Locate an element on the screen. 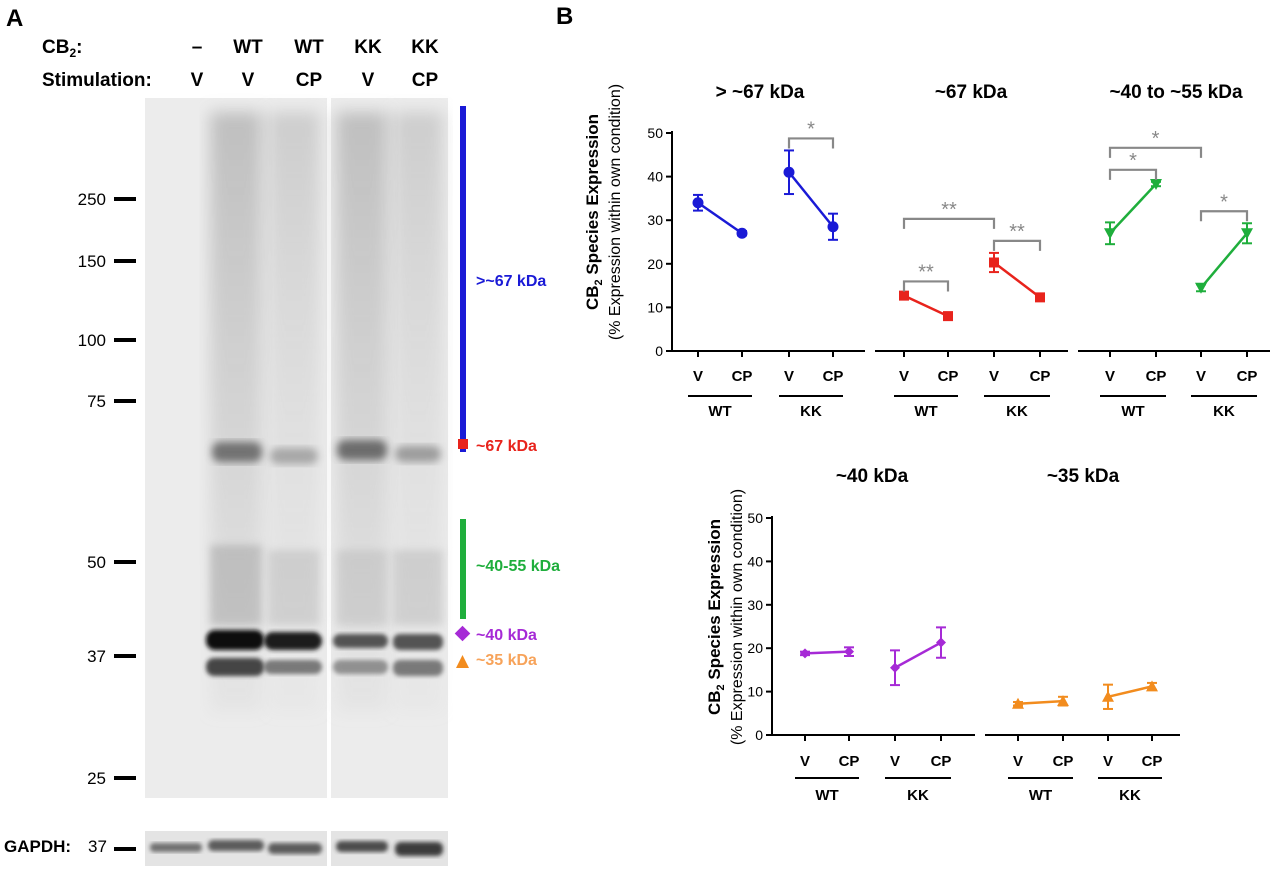 The width and height of the screenshot is (1280, 869). marker-label: 37 is located at coordinates (96, 656).